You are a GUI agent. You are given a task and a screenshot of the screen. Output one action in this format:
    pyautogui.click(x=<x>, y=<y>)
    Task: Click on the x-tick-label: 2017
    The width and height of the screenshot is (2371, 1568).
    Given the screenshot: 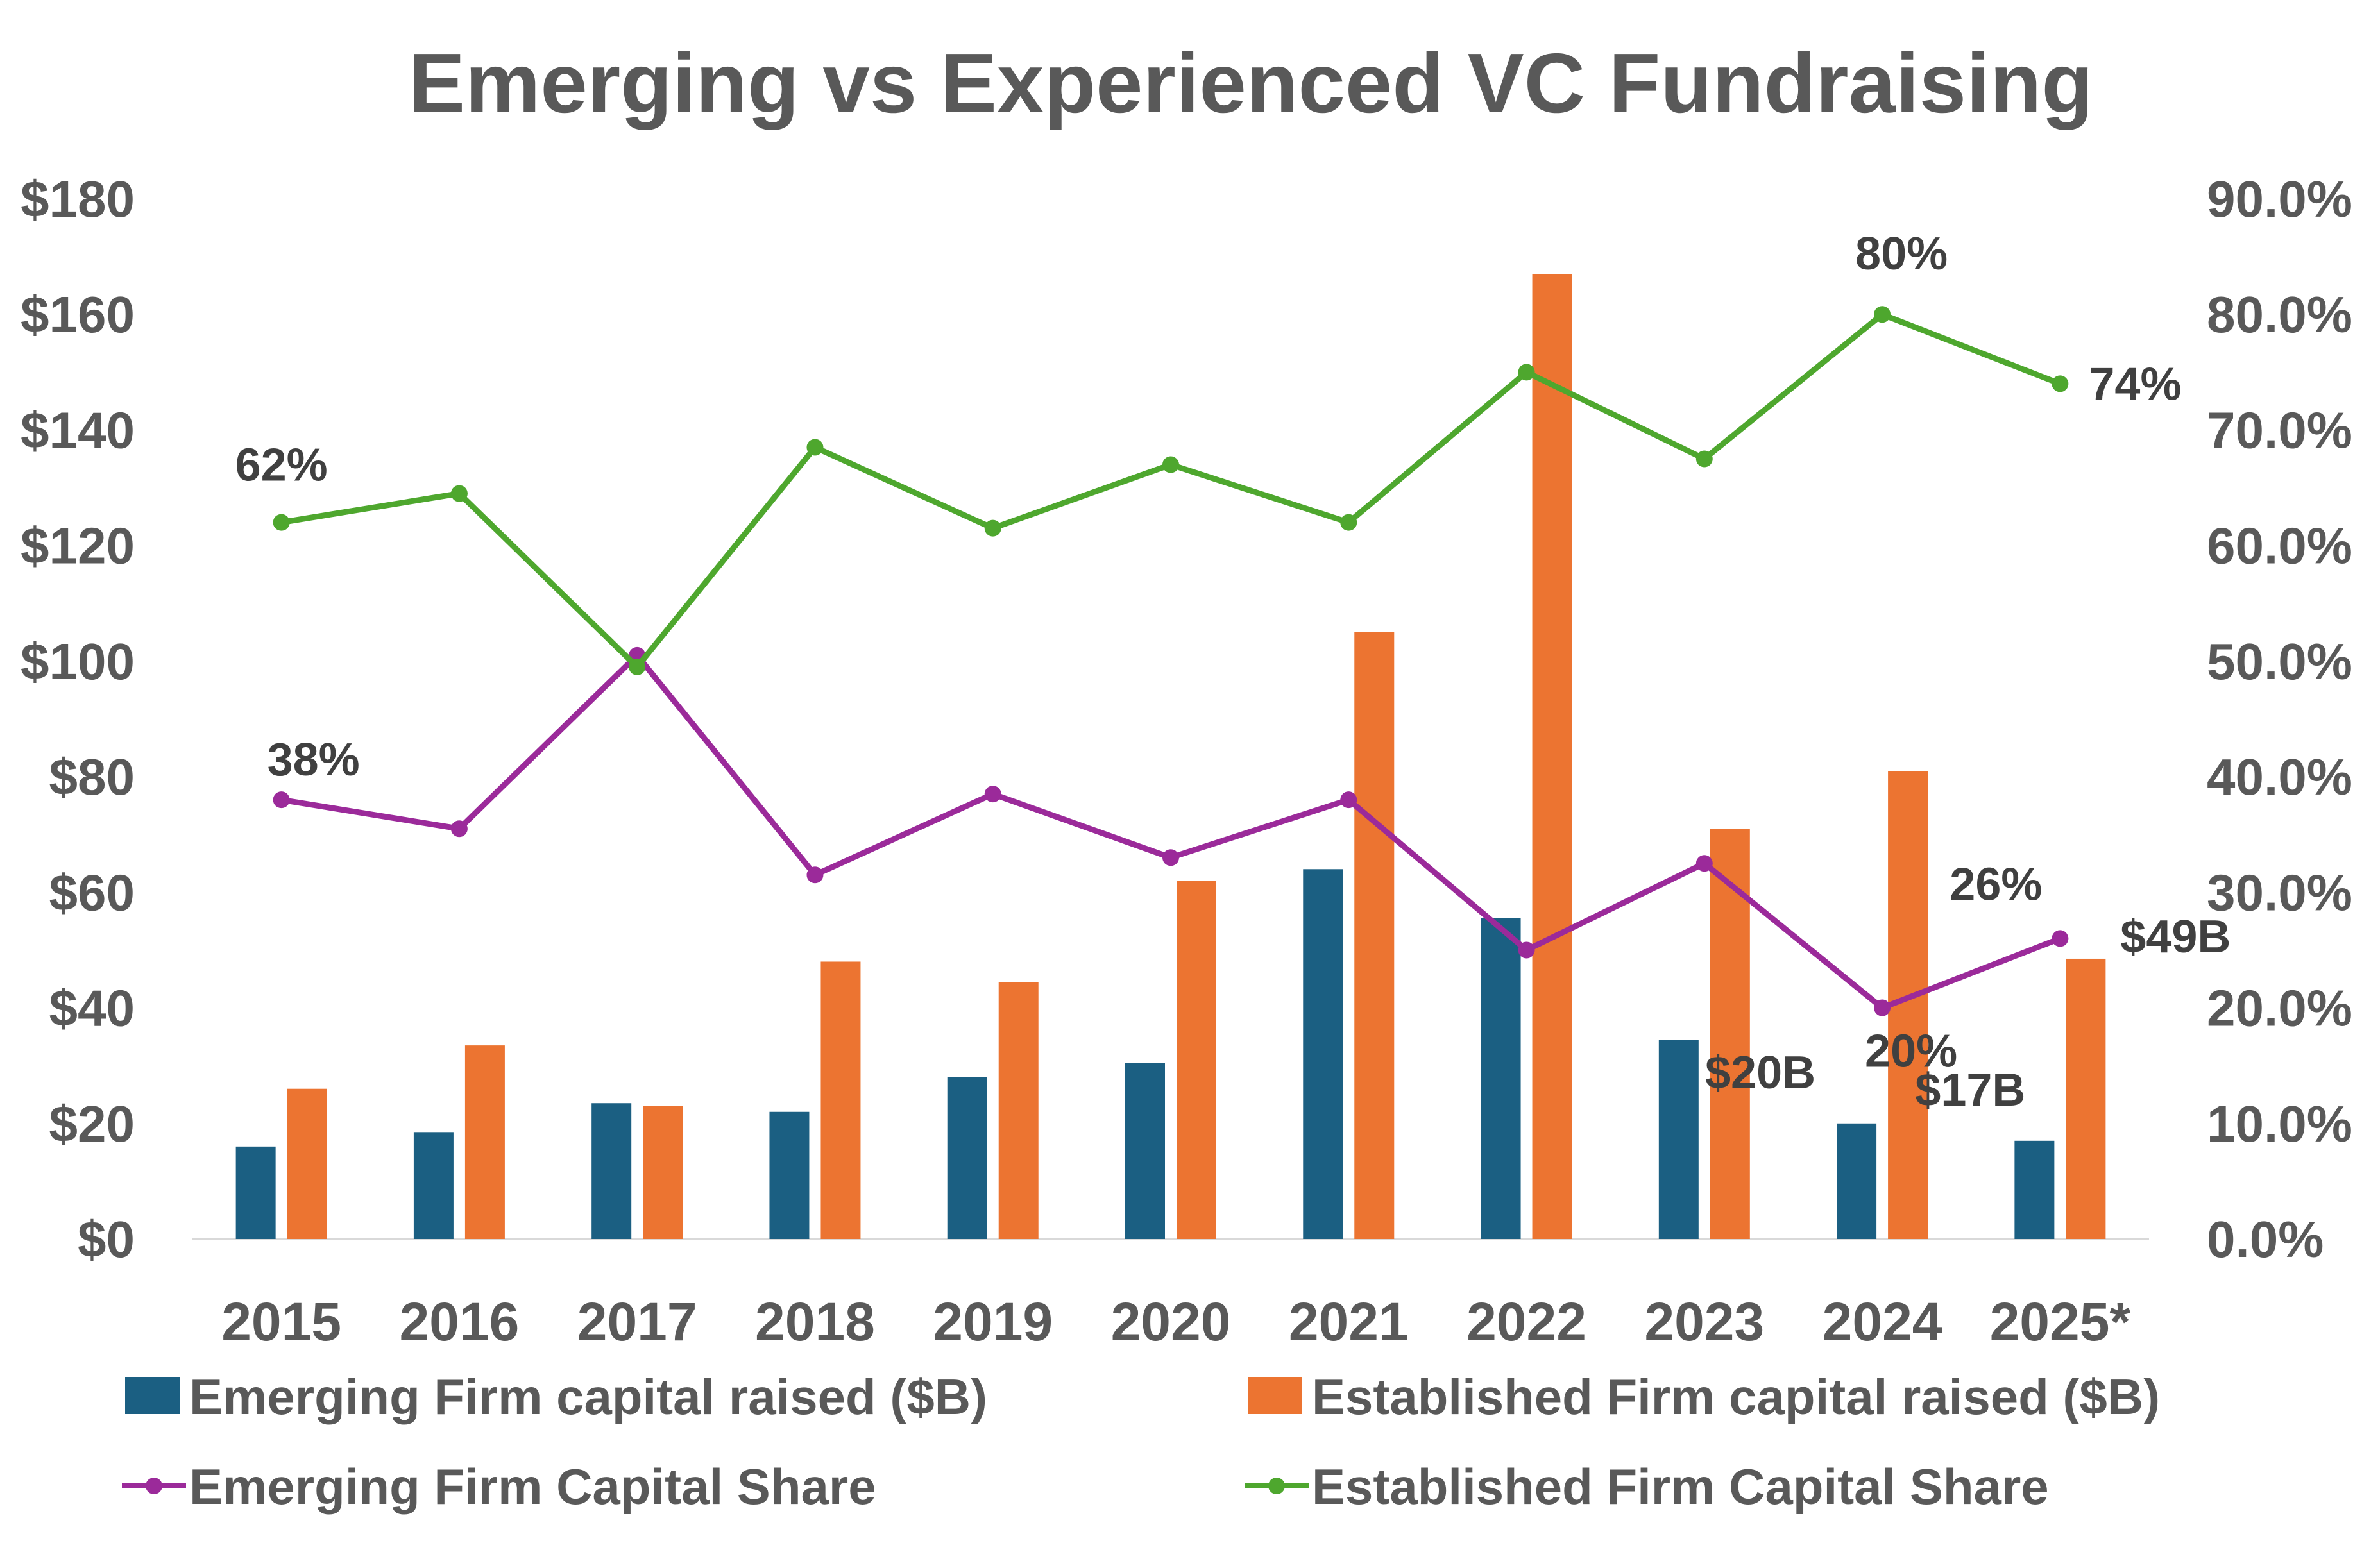 What is the action you would take?
    pyautogui.click(x=637, y=1322)
    